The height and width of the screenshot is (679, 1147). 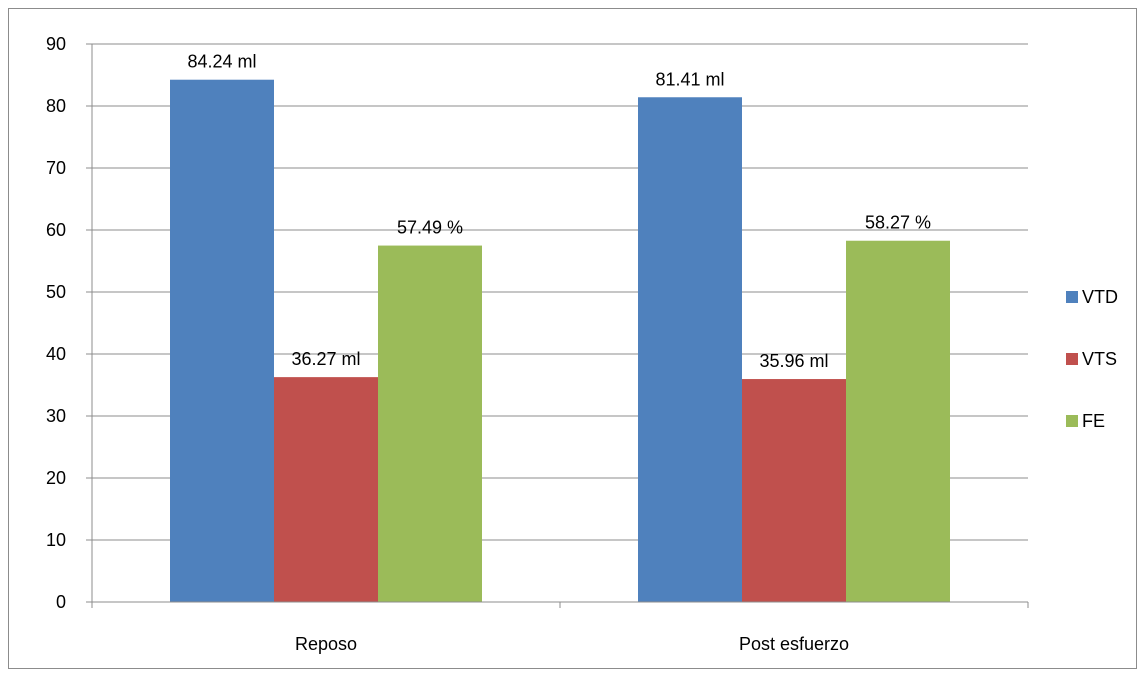 What do you see at coordinates (793, 361) in the screenshot?
I see `data-label: 35.96 ml` at bounding box center [793, 361].